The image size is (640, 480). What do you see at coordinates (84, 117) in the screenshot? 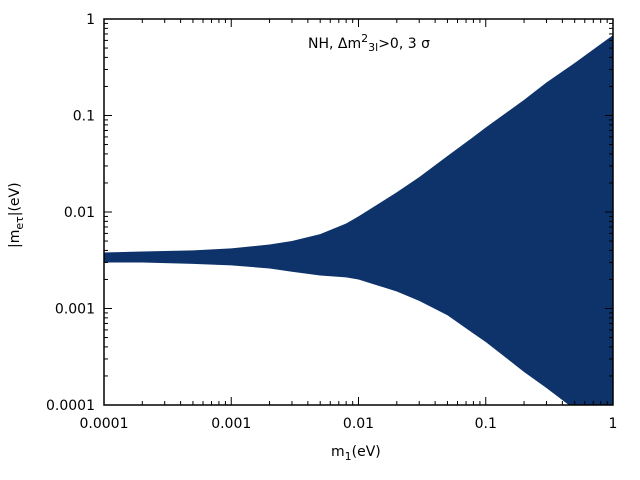
I see `y-tick-label: 0.1` at bounding box center [84, 117].